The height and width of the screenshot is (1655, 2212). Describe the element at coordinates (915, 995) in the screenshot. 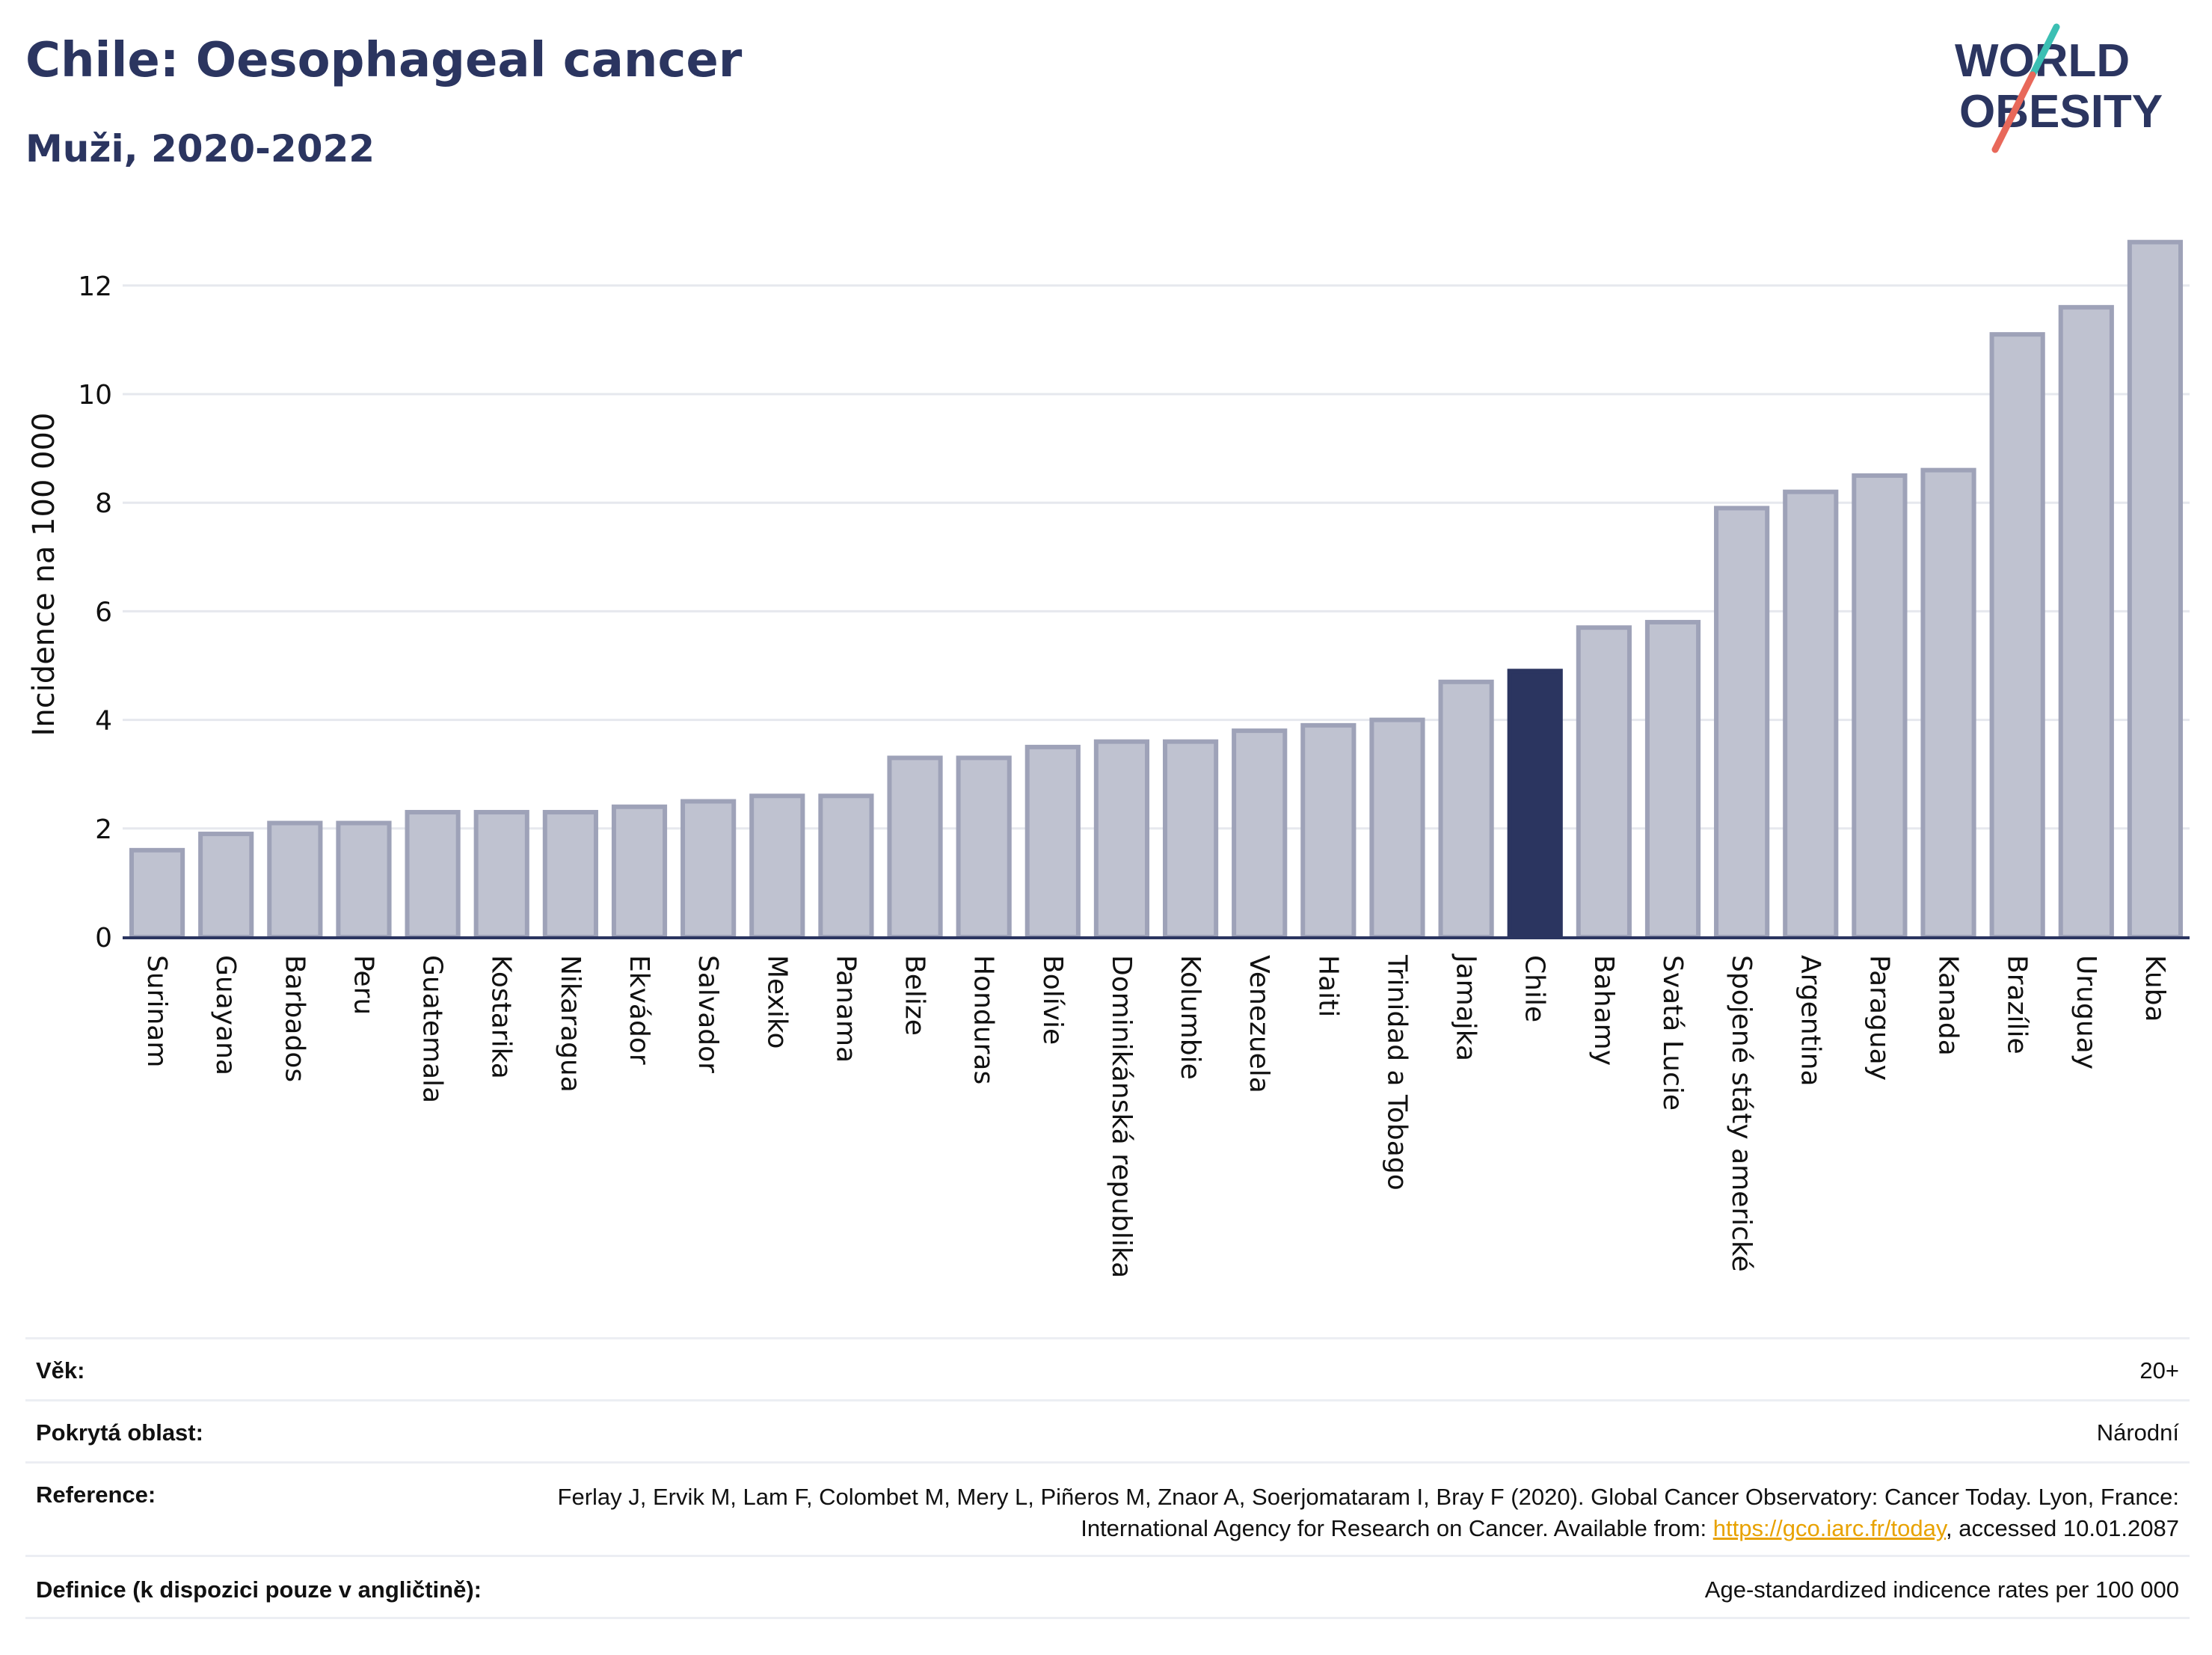

I see `x-tick-label: Belize` at that location.